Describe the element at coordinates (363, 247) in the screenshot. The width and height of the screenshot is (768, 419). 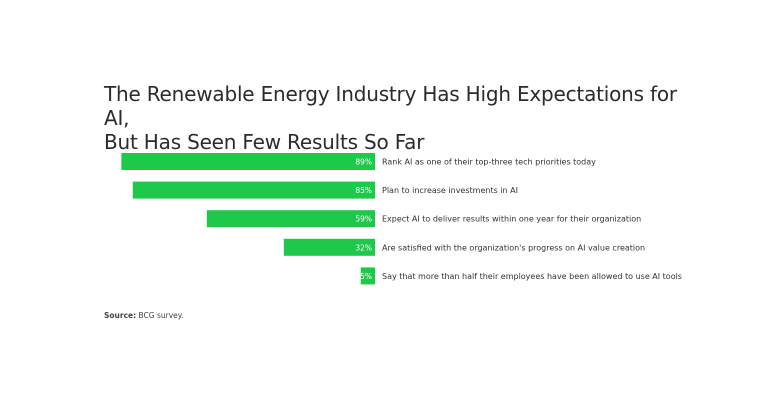
I see `bar-value-label-4: 32%` at that location.